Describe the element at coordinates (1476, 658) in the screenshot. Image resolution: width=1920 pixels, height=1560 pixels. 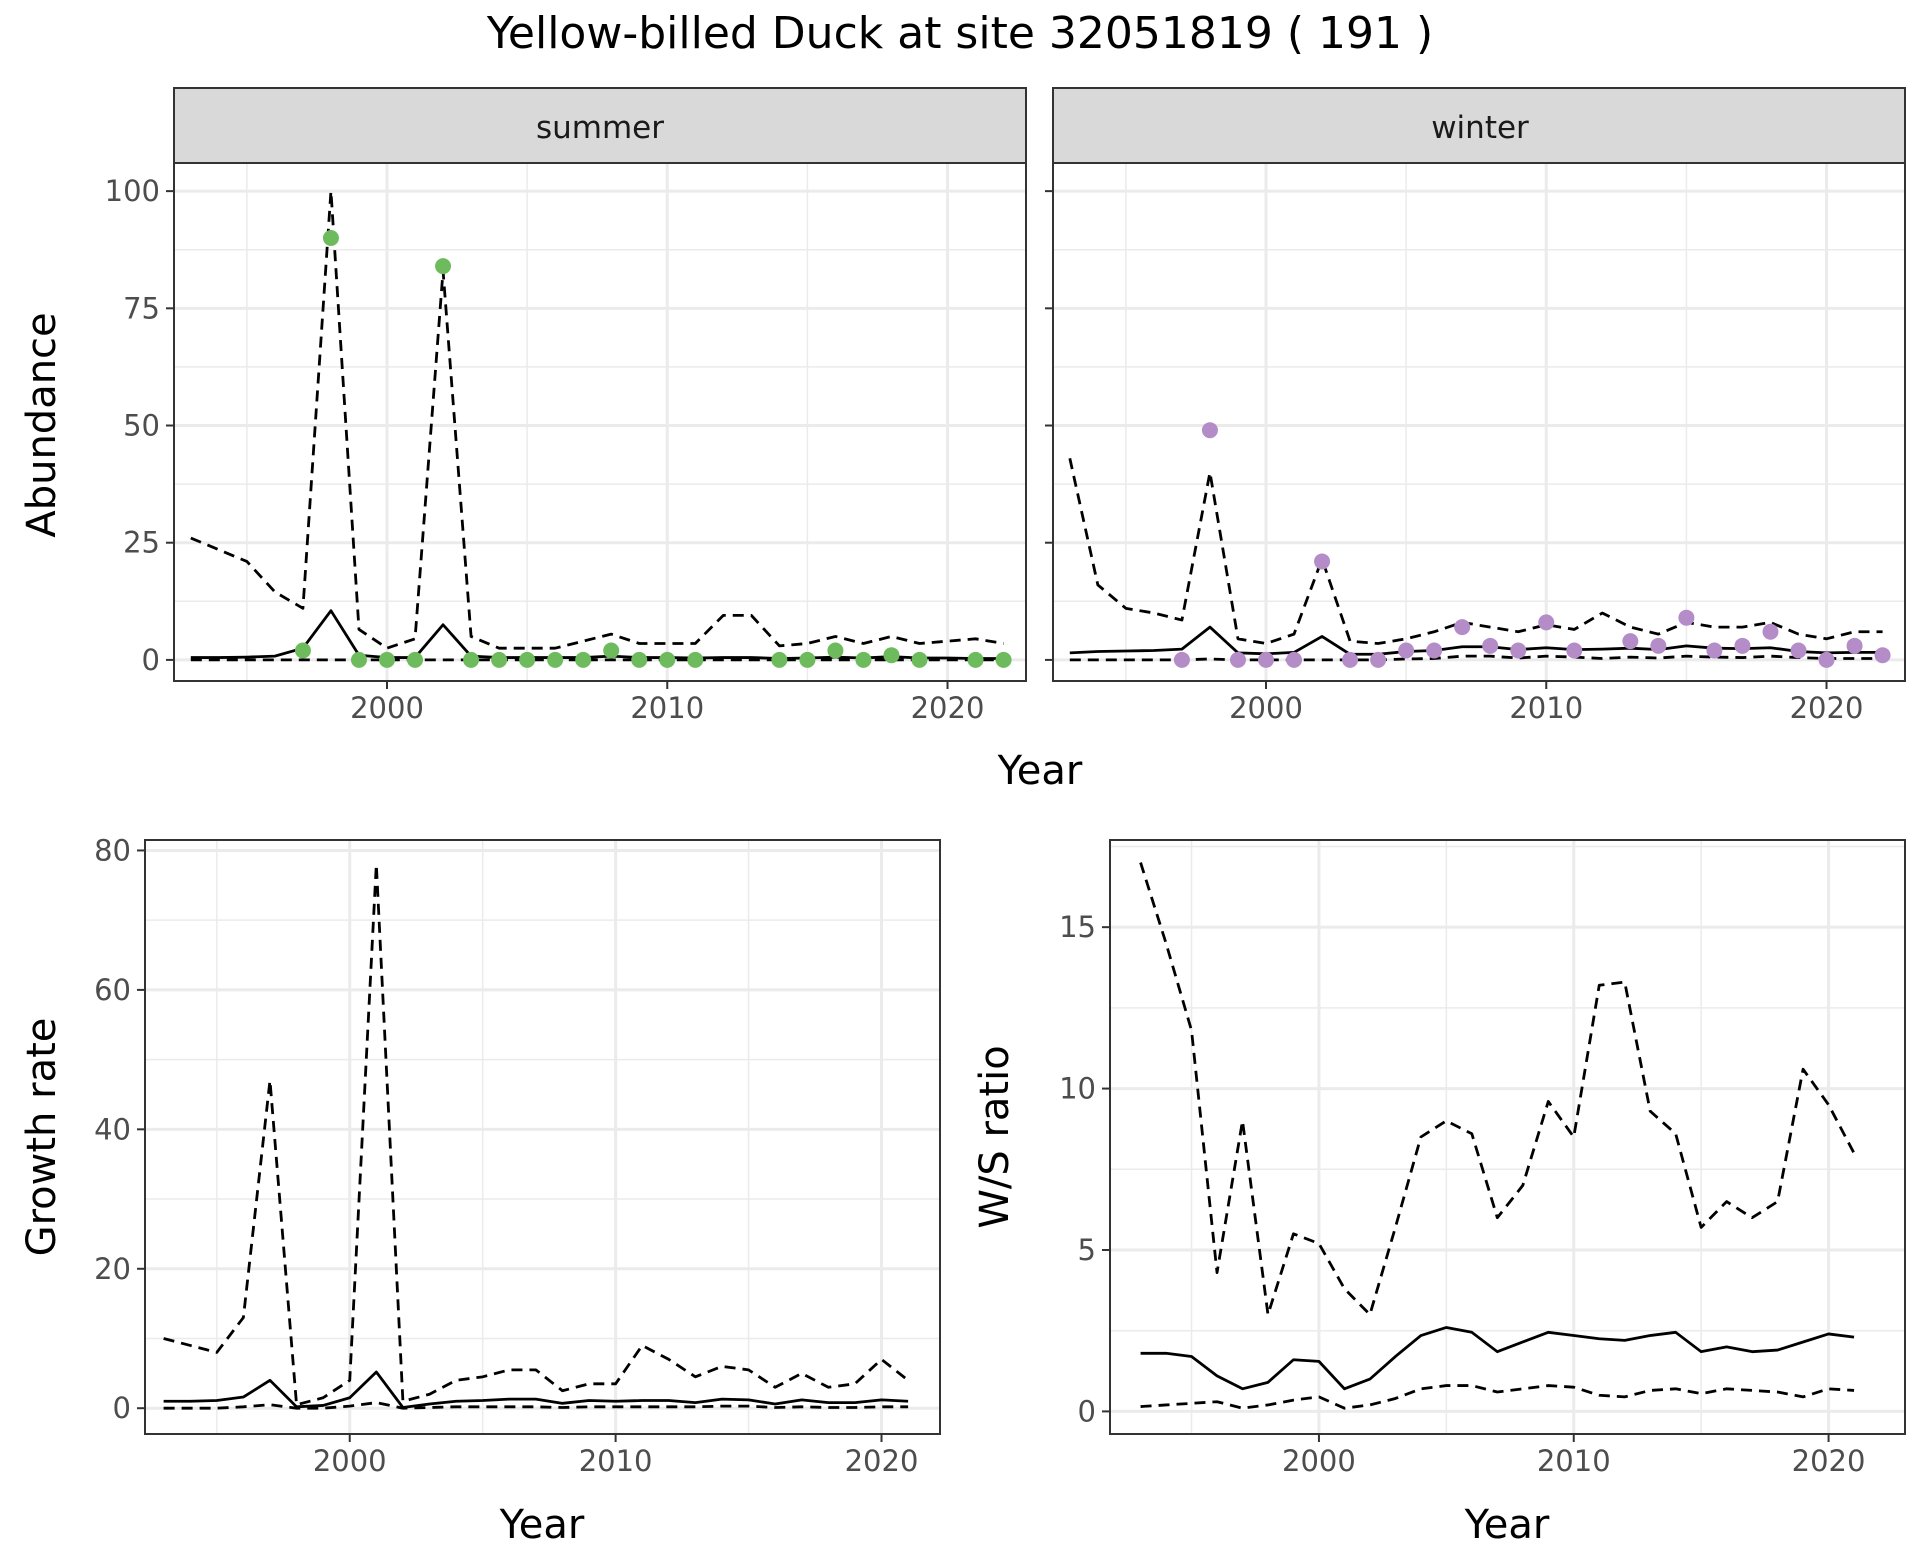
I see `winter-lower-line` at that location.